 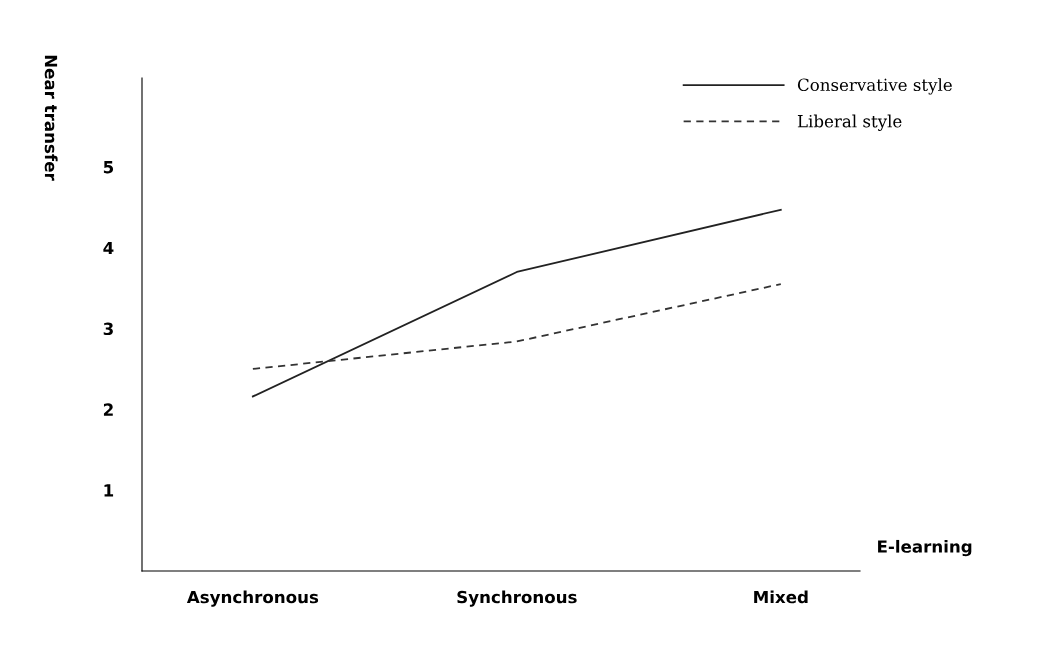 I want to click on x-tick-label: Synchronous, so click(x=517, y=598).